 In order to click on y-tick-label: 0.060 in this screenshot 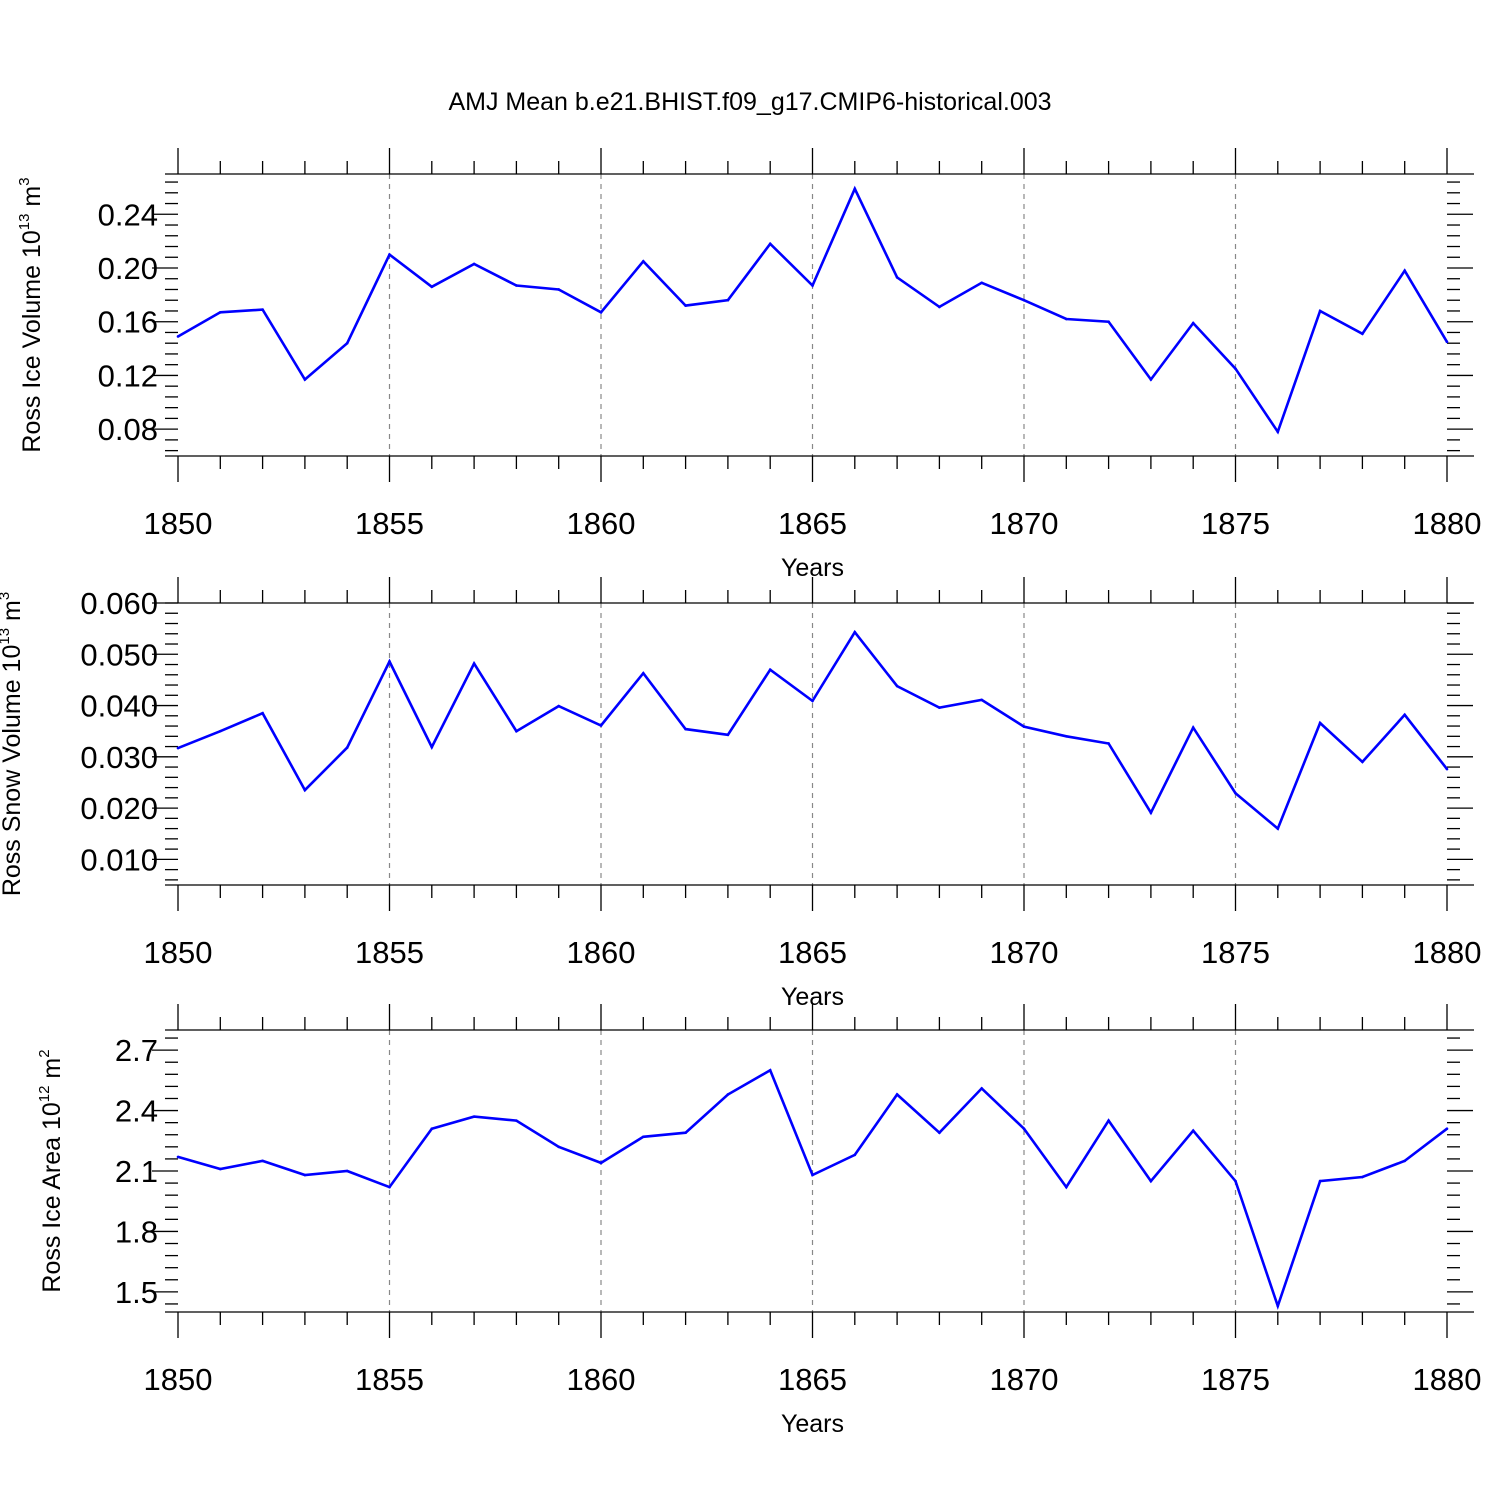, I will do `click(119, 603)`.